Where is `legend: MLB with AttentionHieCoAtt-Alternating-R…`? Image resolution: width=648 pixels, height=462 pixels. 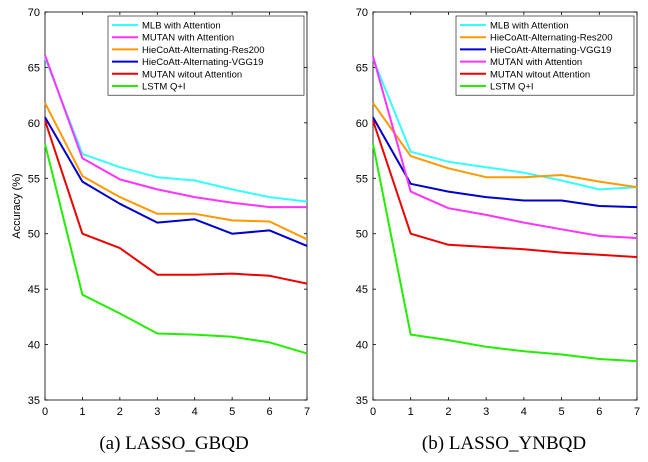 legend: MLB with AttentionHieCoAtt-Alternating-R… is located at coordinates (545, 55).